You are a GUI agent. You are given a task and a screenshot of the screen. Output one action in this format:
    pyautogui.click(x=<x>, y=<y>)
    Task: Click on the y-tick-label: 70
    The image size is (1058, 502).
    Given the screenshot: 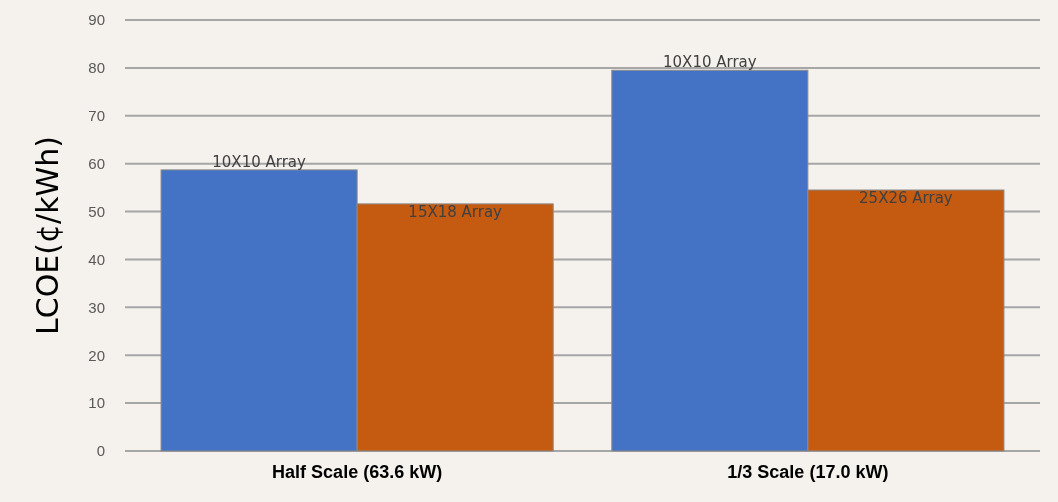 What is the action you would take?
    pyautogui.click(x=96, y=116)
    